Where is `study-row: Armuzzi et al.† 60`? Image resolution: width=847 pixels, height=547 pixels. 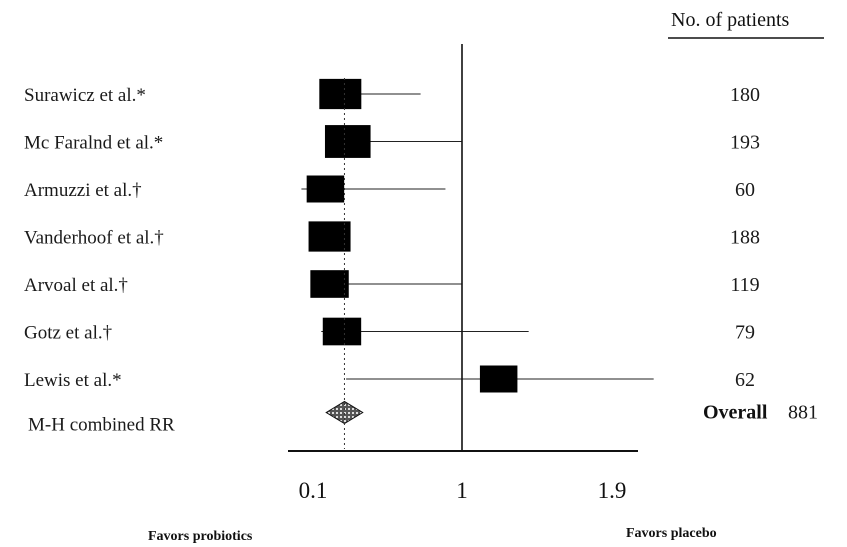 study-row: Armuzzi et al.† 60 is located at coordinates (389, 189).